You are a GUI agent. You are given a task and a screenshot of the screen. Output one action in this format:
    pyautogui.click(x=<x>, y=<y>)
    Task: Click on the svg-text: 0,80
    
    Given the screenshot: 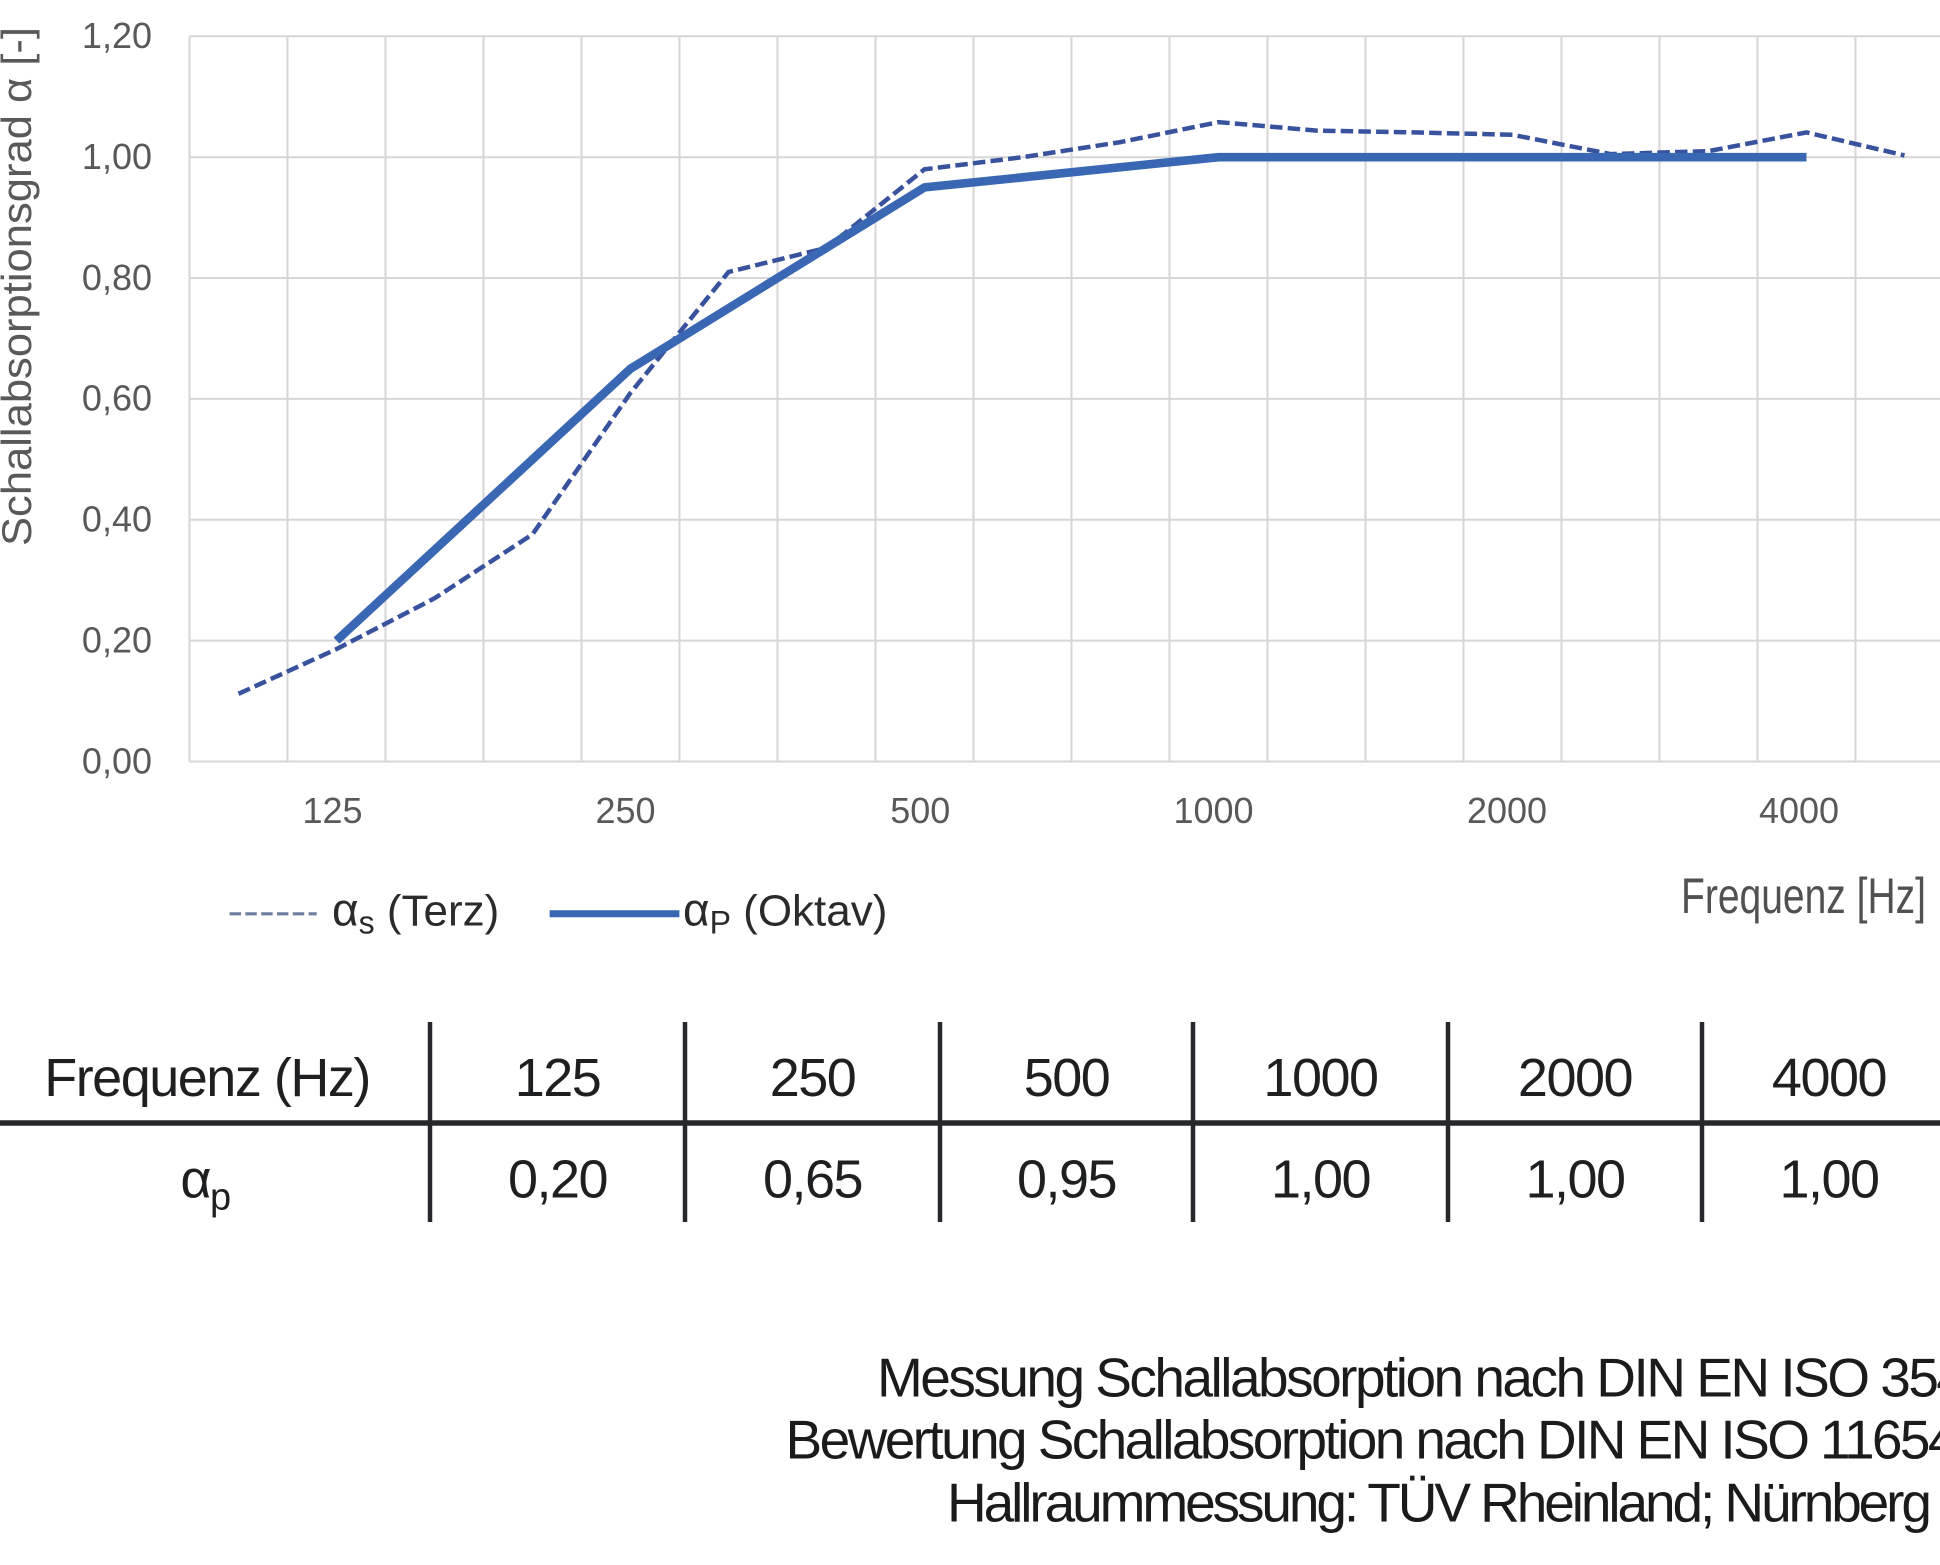 What is the action you would take?
    pyautogui.click(x=117, y=277)
    